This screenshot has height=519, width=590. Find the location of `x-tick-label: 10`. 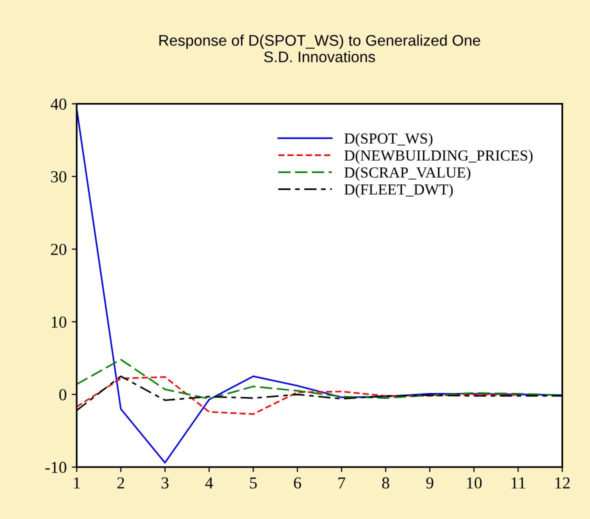

x-tick-label: 10 is located at coordinates (474, 483).